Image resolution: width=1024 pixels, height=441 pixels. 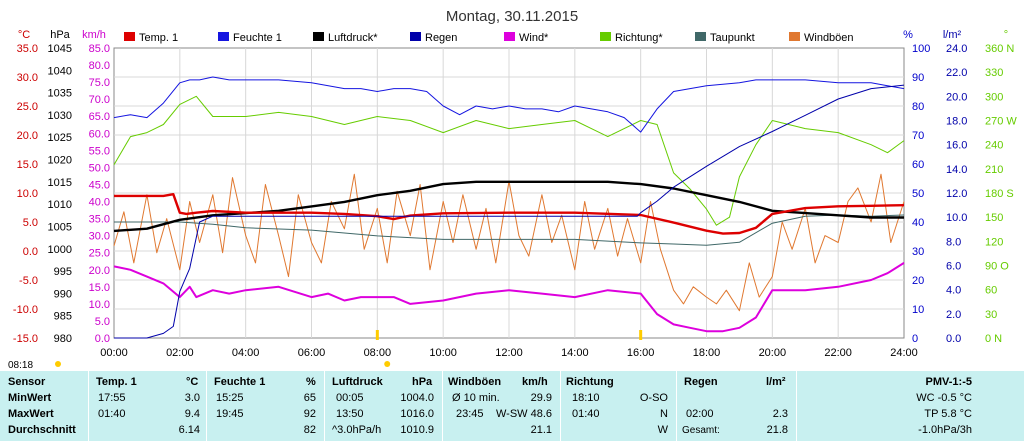 What do you see at coordinates (838, 353) in the screenshot?
I see `x-tick-label: 22:00` at bounding box center [838, 353].